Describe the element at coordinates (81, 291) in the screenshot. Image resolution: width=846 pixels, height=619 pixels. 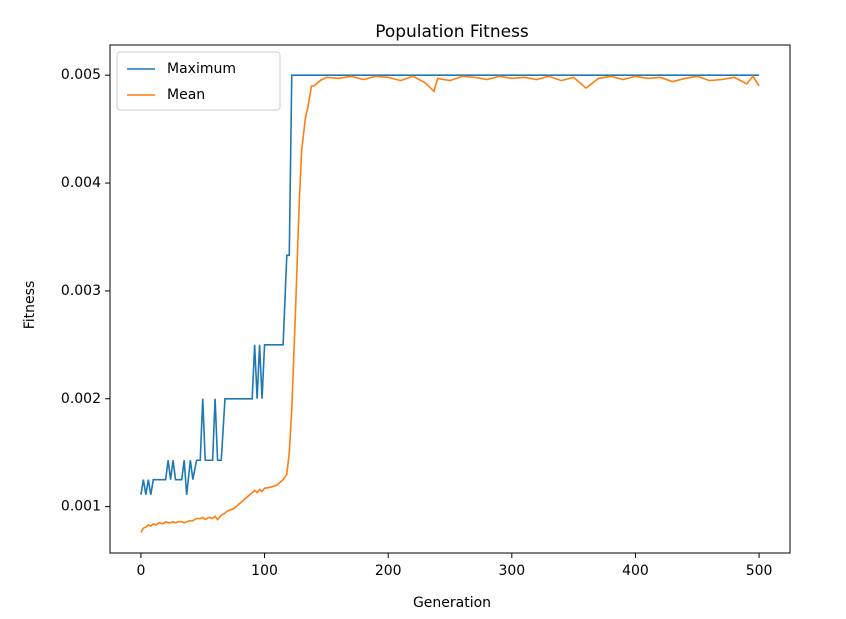
I see `y-tick-label: 0.003` at that location.